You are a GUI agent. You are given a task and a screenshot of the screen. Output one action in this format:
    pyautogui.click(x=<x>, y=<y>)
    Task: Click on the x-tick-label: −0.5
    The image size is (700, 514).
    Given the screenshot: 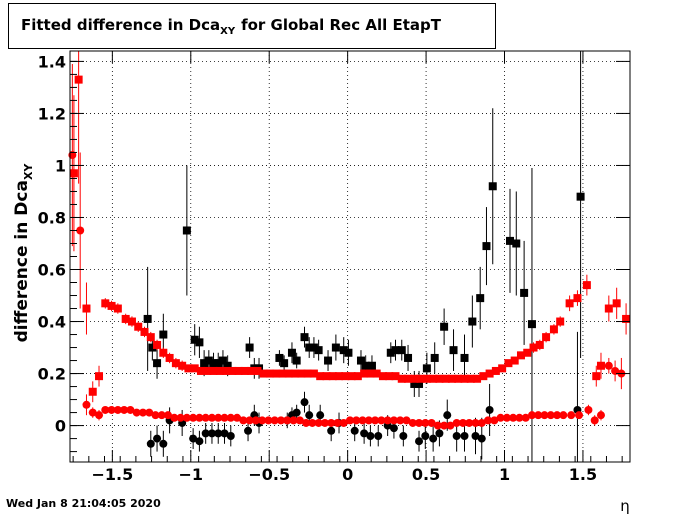 What is the action you would take?
    pyautogui.click(x=269, y=474)
    